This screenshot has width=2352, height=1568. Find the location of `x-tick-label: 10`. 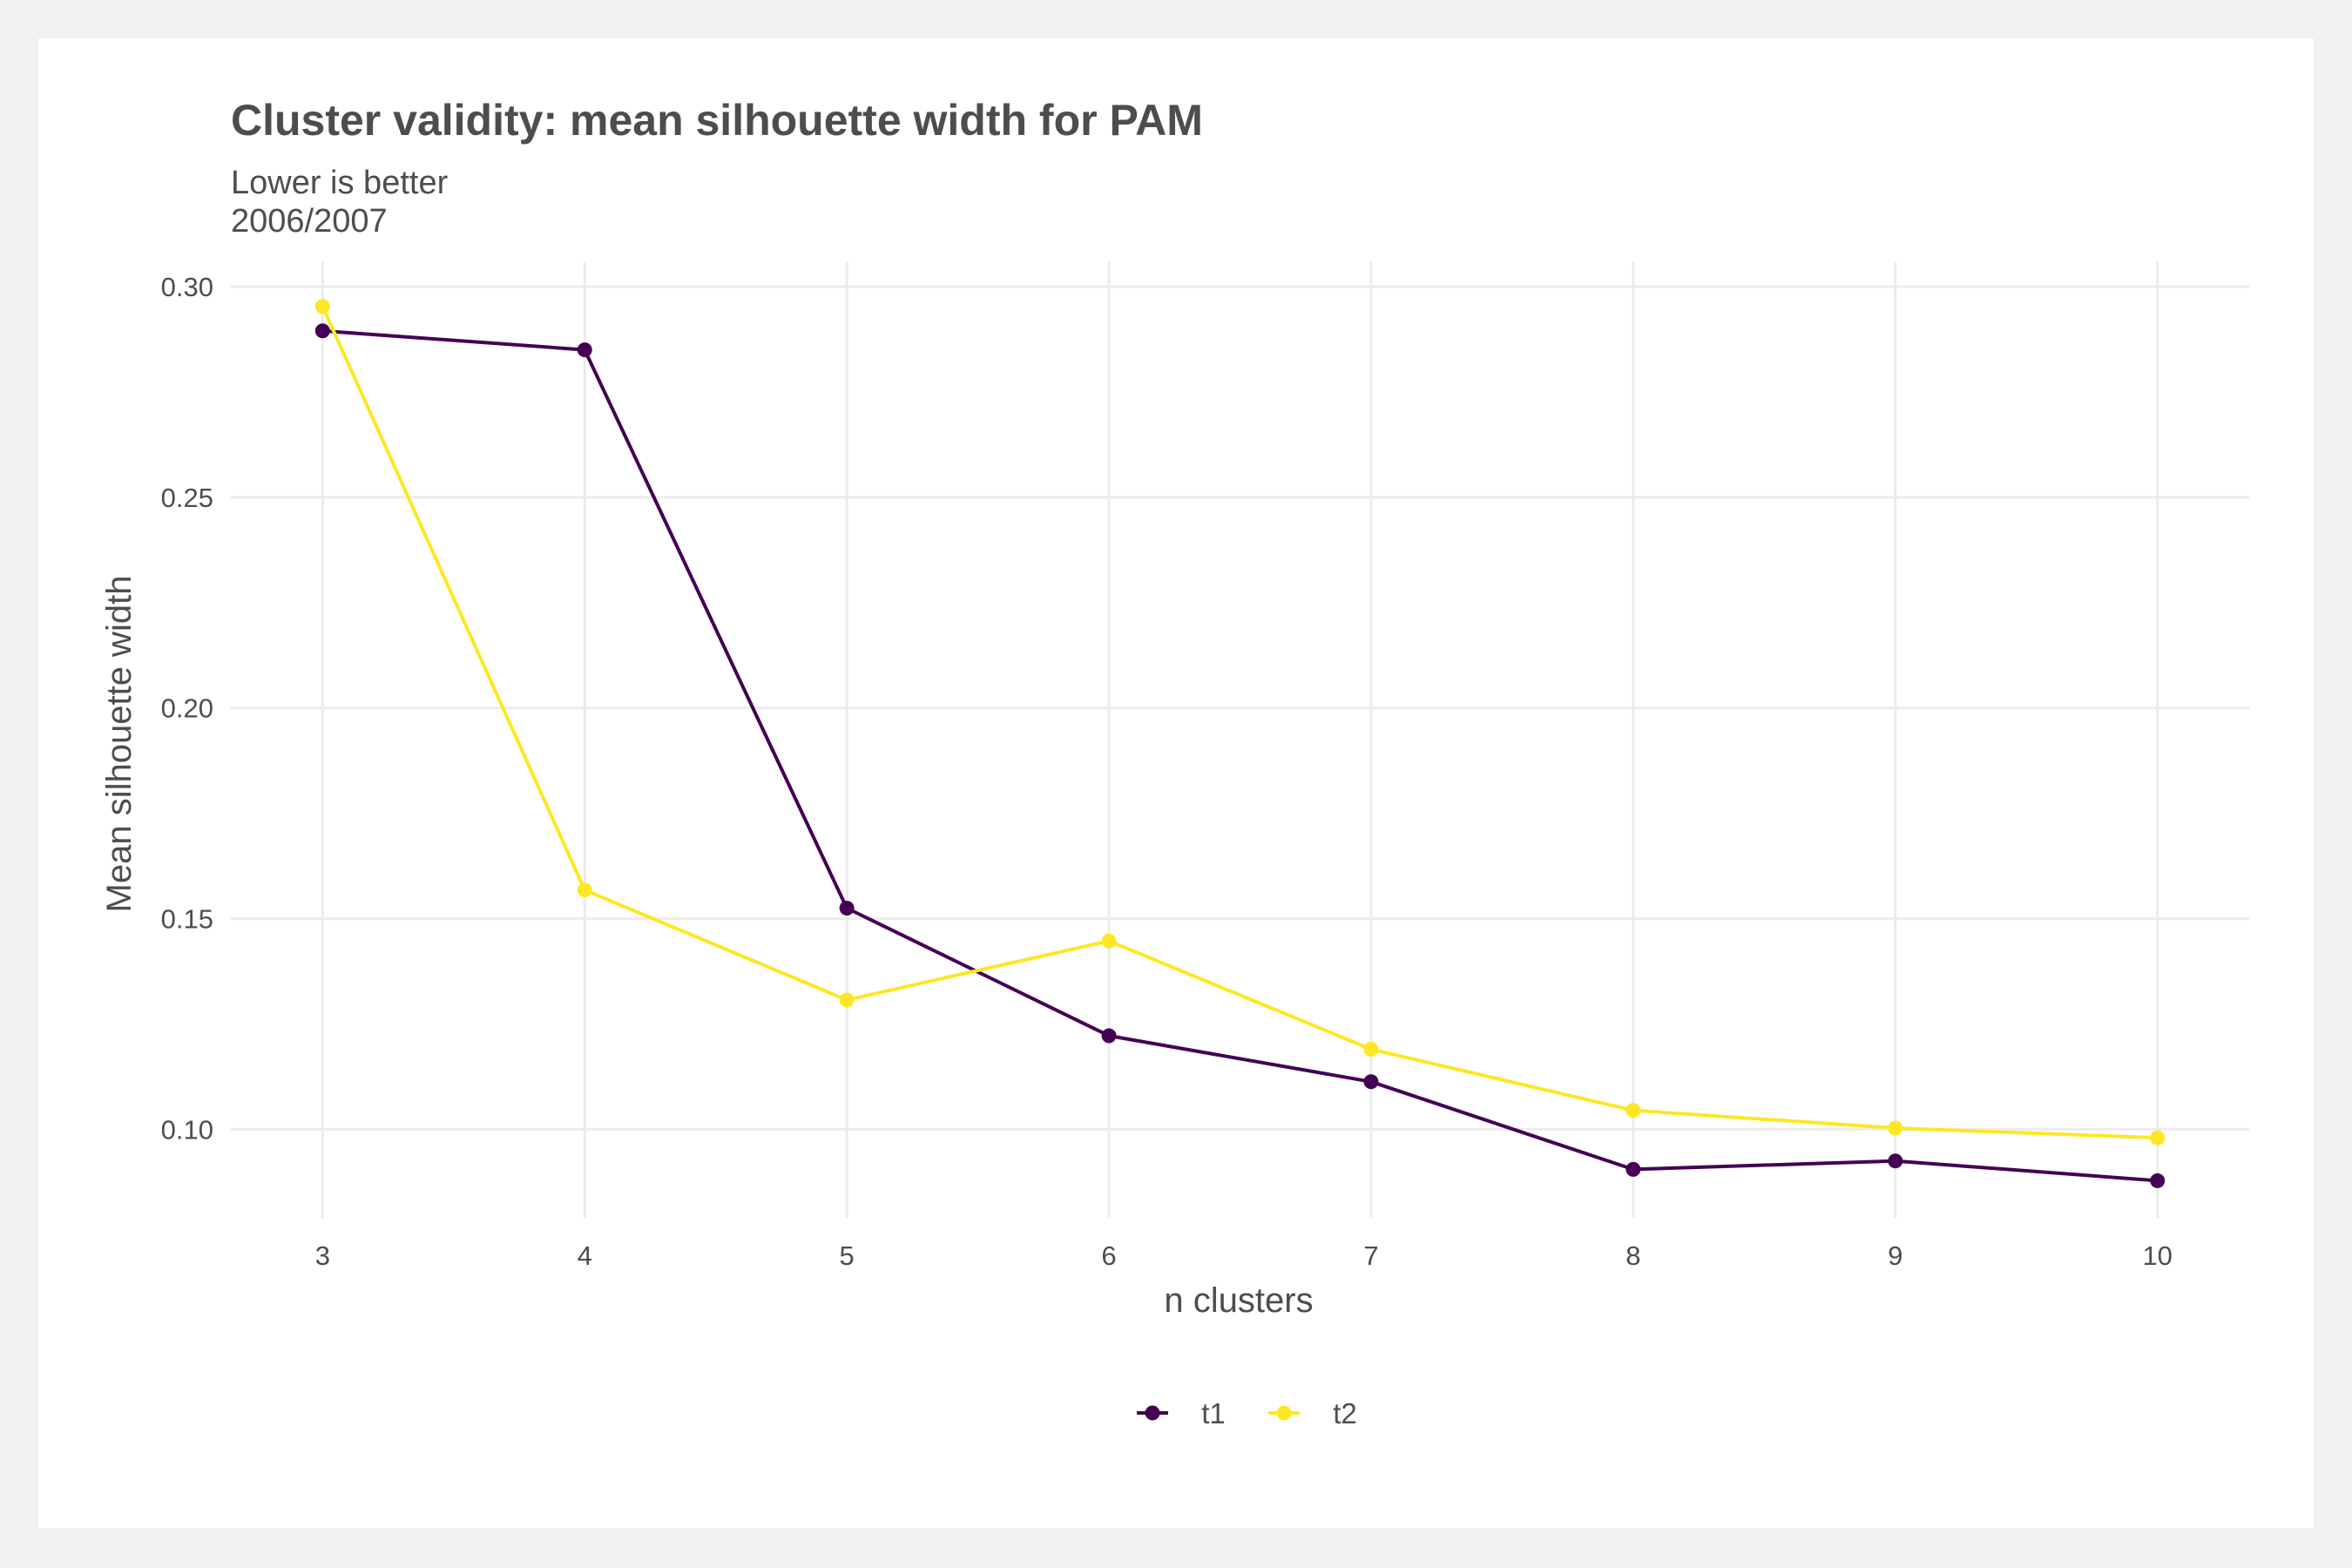

x-tick-label: 10 is located at coordinates (2157, 1255).